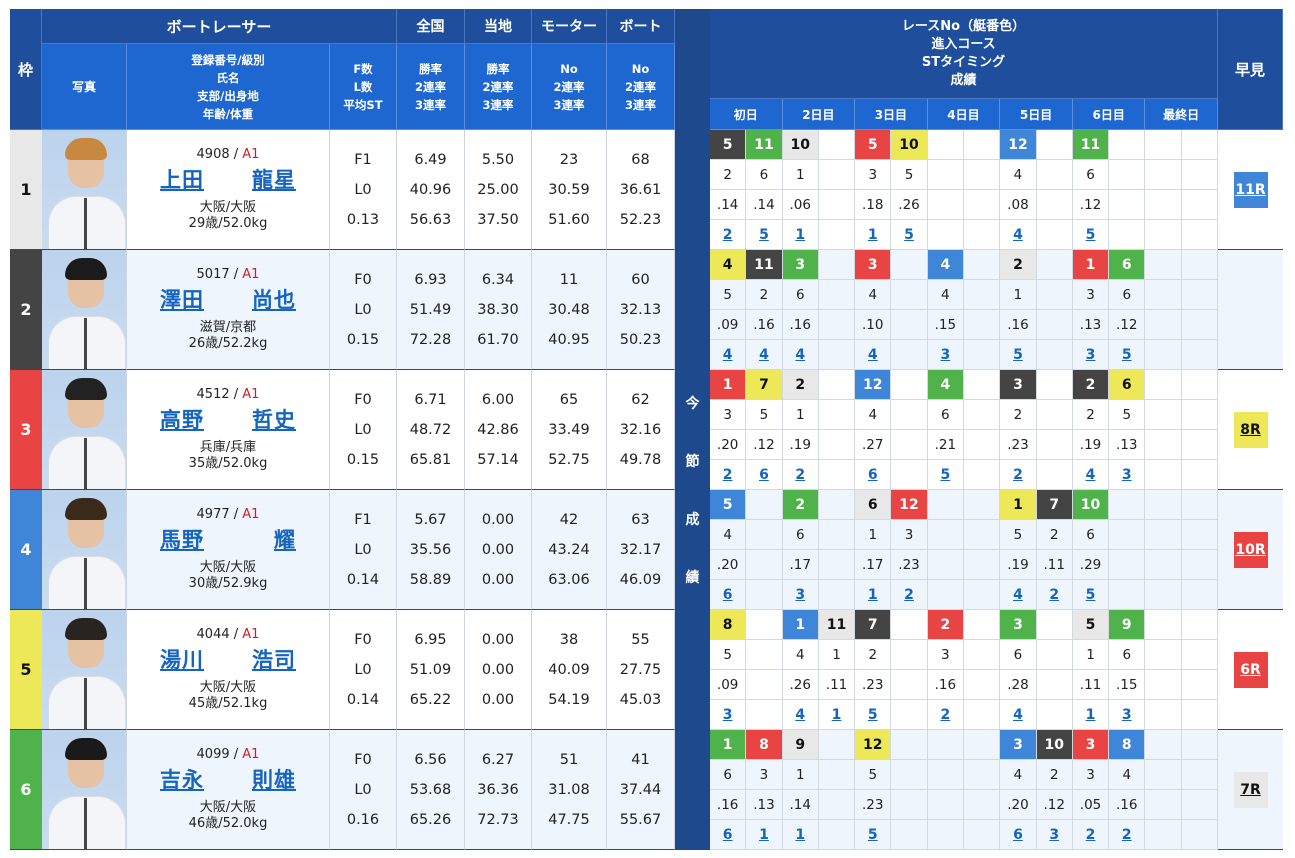 The width and height of the screenshot is (1295, 858). What do you see at coordinates (430, 279) in the screenshot?
I see `national-stat-1: 6.93` at bounding box center [430, 279].